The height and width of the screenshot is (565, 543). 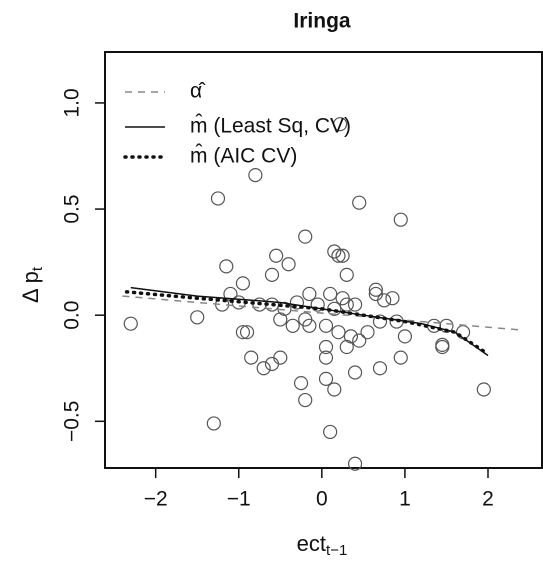 I want to click on y-axis-label: Δ pt, so click(x=32, y=284).